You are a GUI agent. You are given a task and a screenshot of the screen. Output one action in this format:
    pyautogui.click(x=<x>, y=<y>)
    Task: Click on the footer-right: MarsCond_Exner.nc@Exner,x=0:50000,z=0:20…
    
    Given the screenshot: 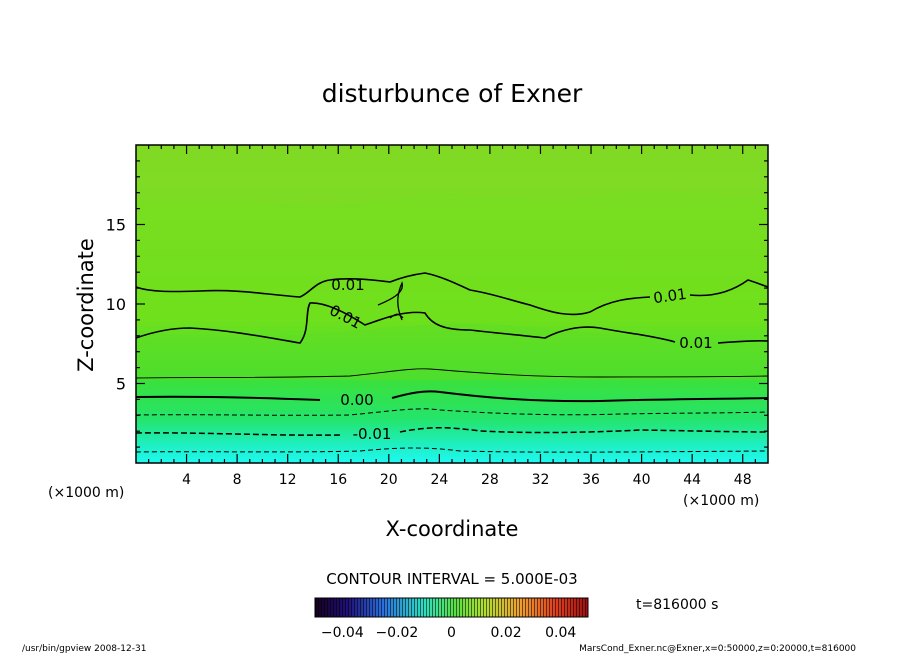 What is the action you would take?
    pyautogui.click(x=717, y=649)
    